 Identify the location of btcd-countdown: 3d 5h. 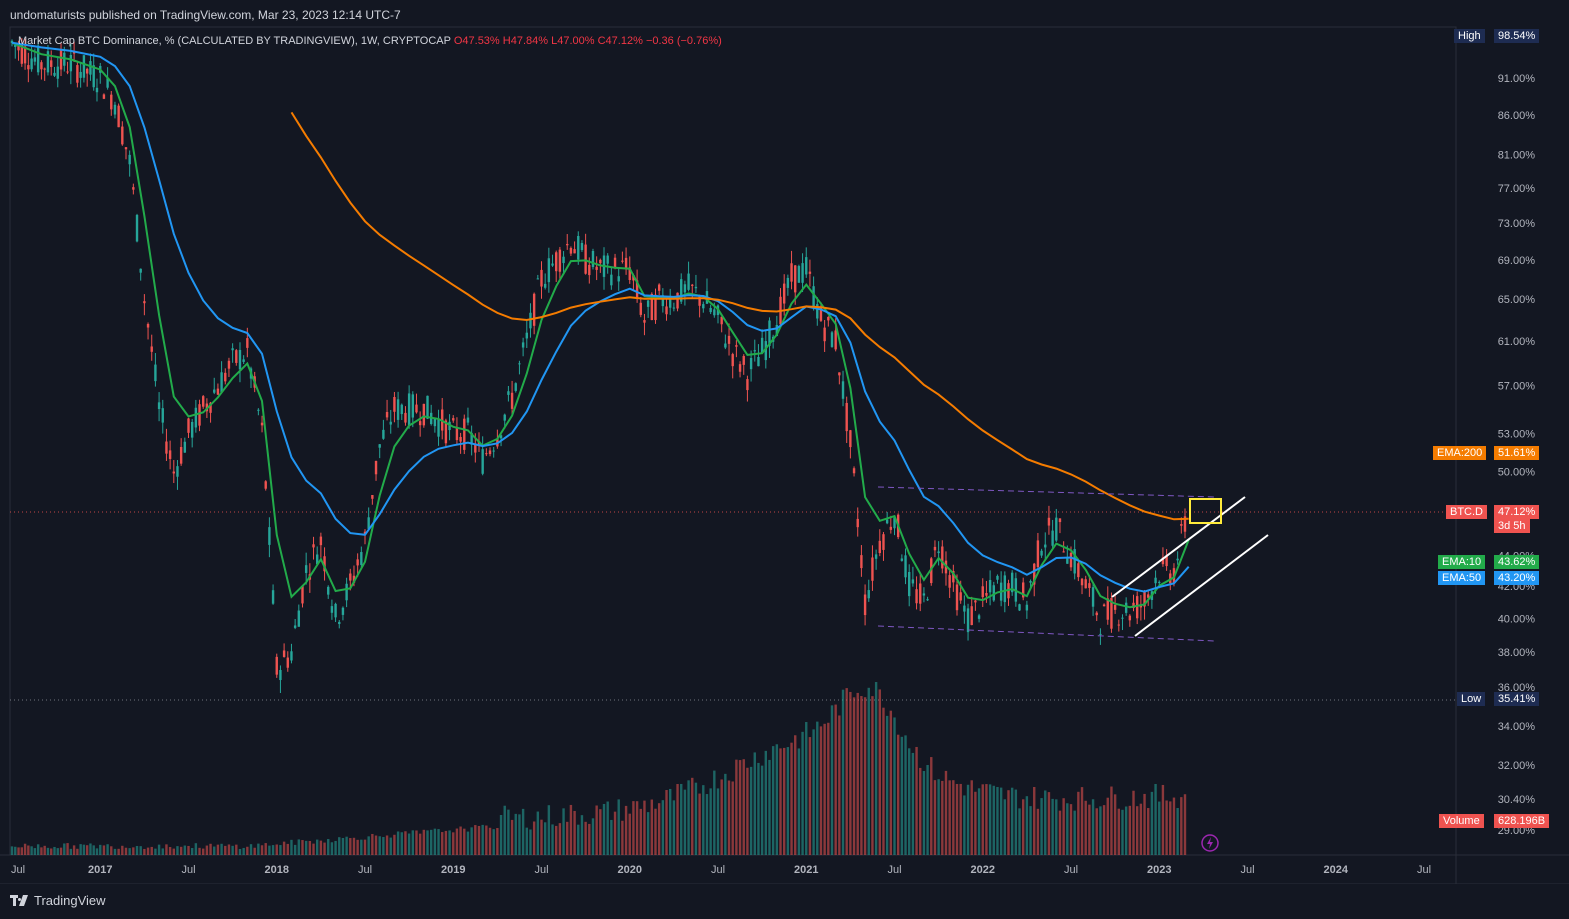
(1512, 526).